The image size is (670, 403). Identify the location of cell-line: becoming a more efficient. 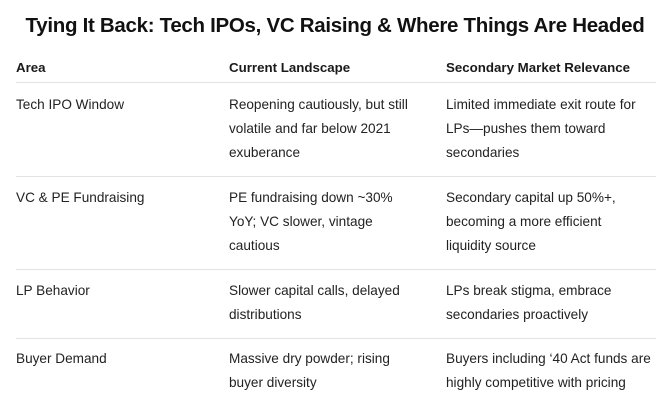
(524, 221).